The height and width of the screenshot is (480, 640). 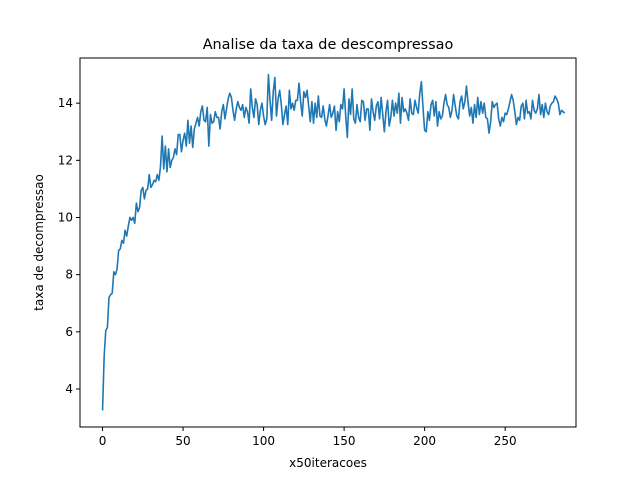 I want to click on x-tick-label: 0, so click(x=103, y=441).